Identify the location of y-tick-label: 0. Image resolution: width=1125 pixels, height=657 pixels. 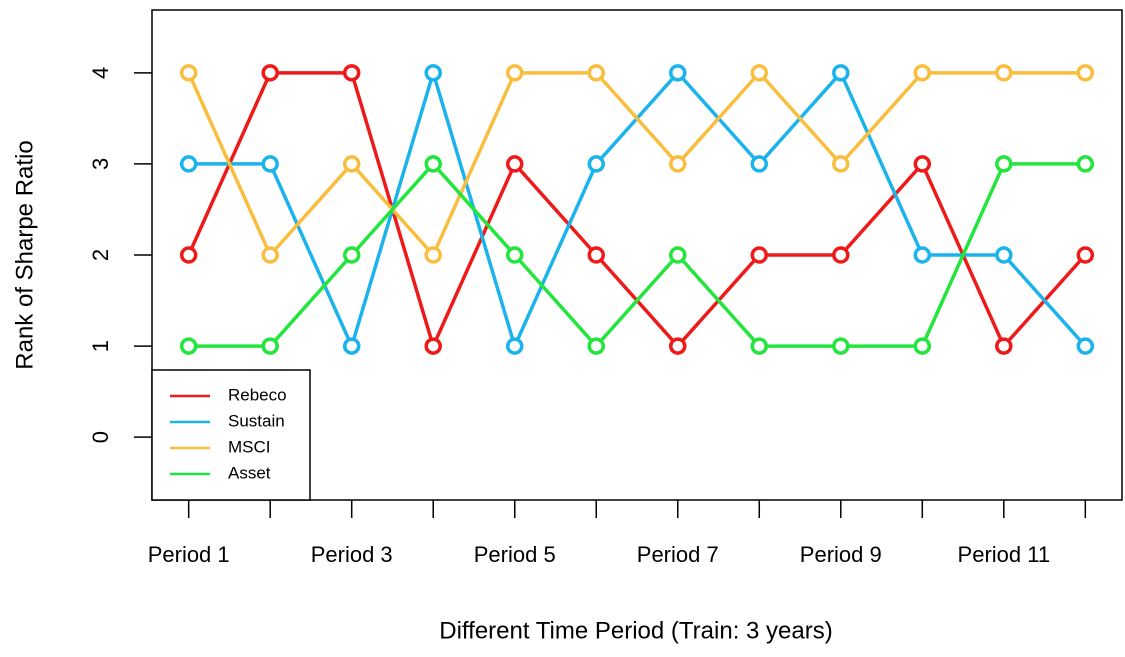
(100, 437).